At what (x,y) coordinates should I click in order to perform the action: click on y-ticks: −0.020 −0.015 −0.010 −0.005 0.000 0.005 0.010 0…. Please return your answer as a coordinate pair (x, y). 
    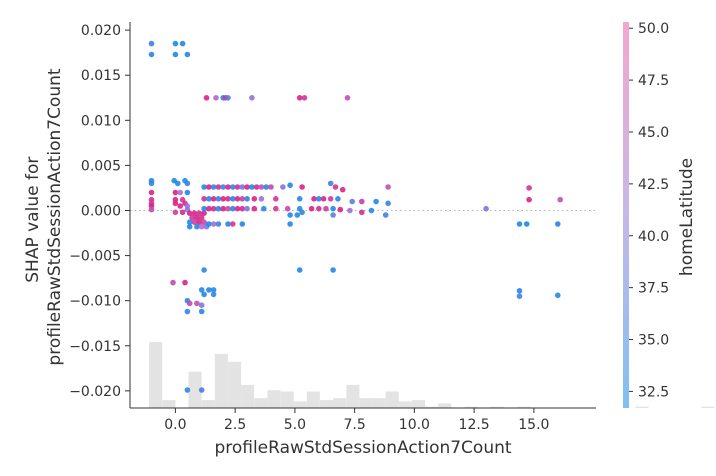
    Looking at the image, I should click on (99, 211).